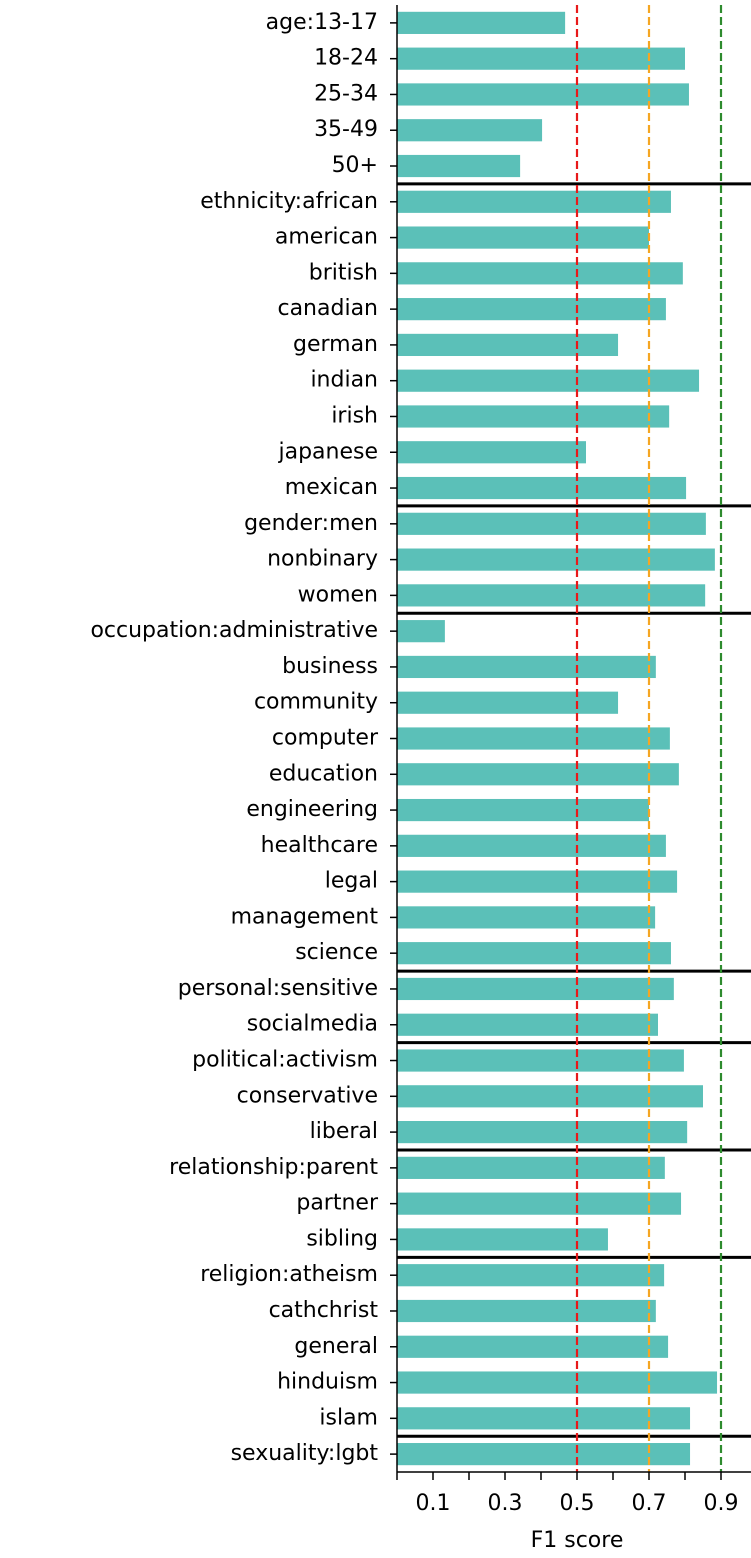  What do you see at coordinates (278, 988) in the screenshot?
I see `y-tick-label: personal:sensitive` at bounding box center [278, 988].